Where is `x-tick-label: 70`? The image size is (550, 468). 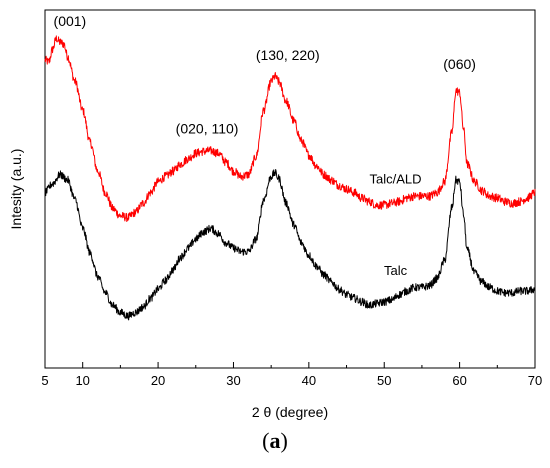
x-tick-label: 70 is located at coordinates (535, 380).